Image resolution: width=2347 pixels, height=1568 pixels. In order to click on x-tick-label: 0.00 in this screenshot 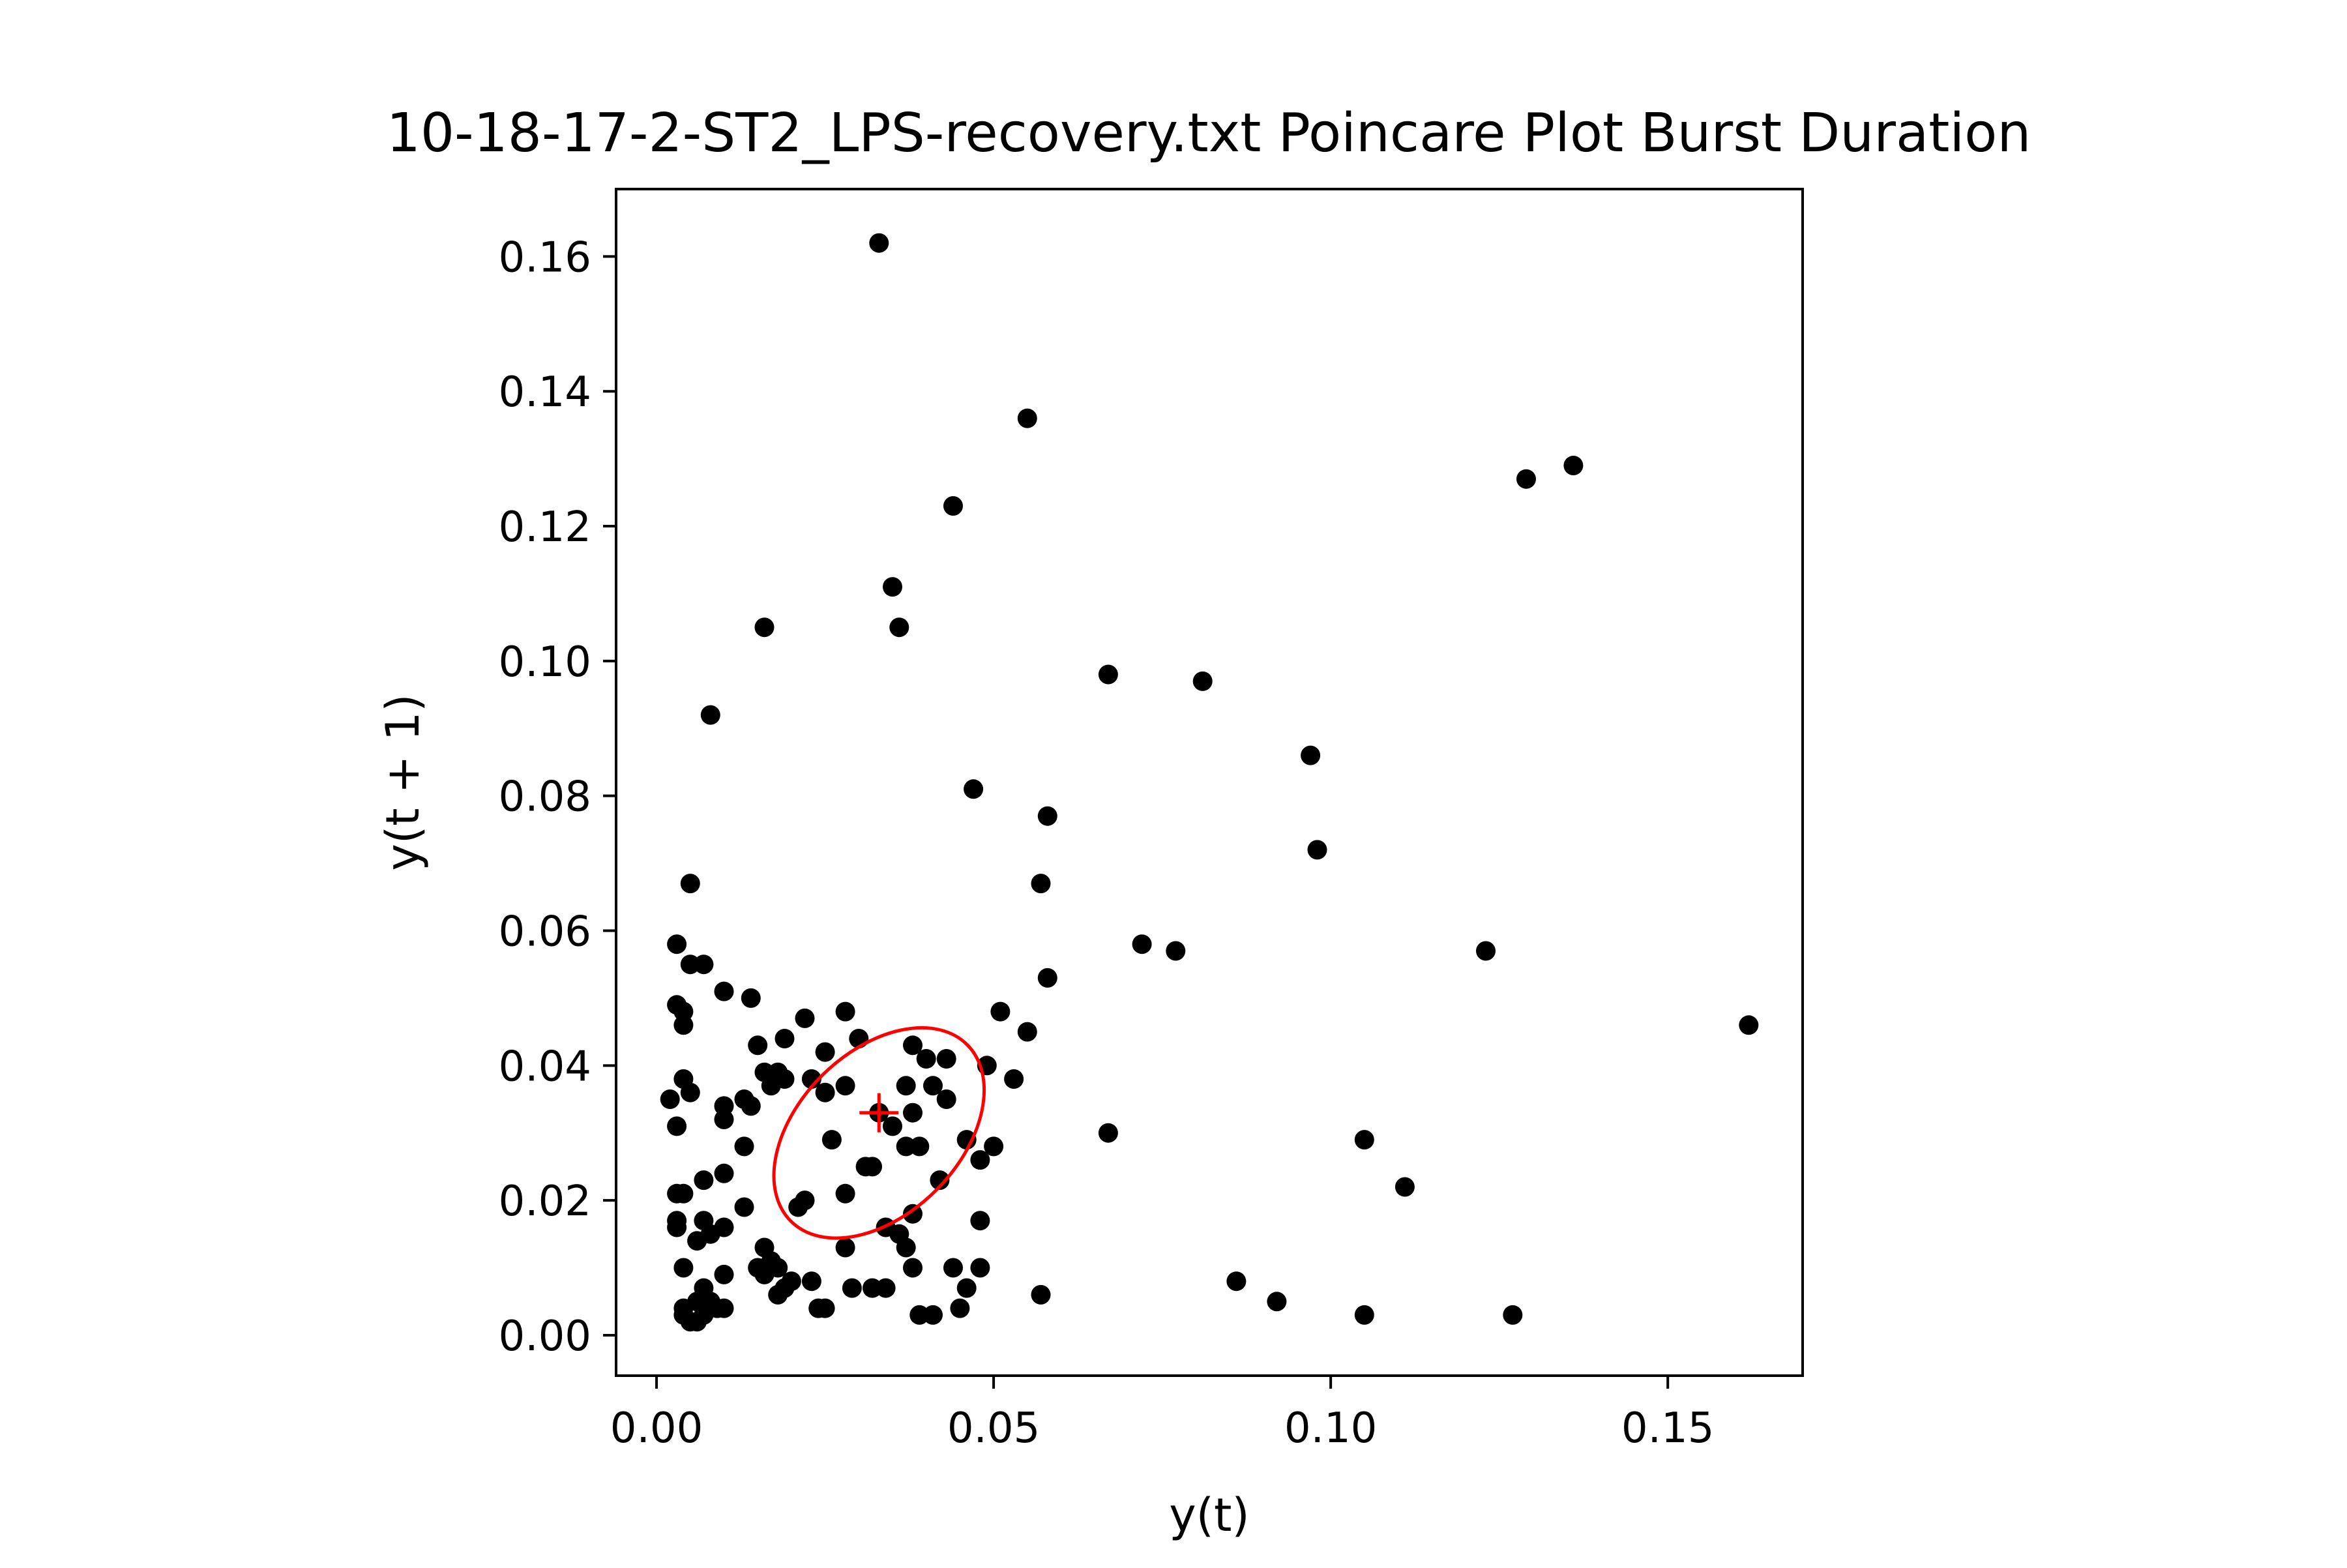, I will do `click(656, 1428)`.